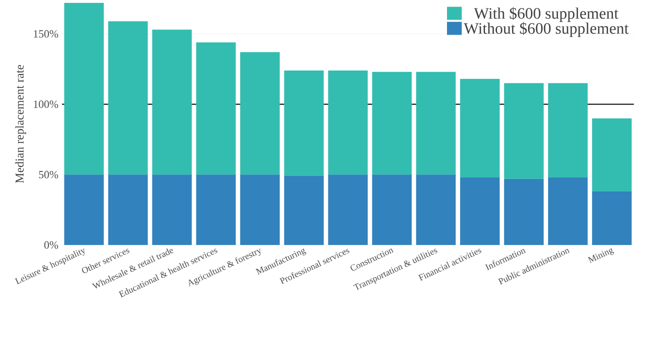  I want to click on y-tick-label: 100%, so click(46, 104).